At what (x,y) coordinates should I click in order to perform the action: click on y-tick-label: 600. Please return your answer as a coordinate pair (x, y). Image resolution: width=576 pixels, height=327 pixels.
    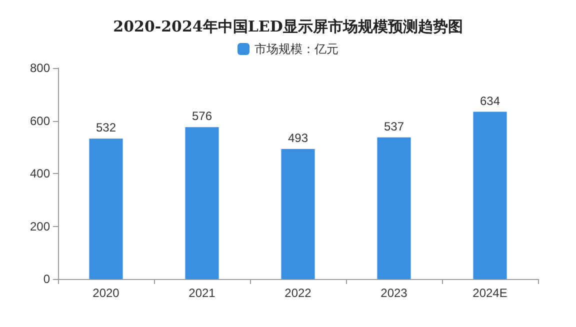
    Looking at the image, I should click on (40, 121).